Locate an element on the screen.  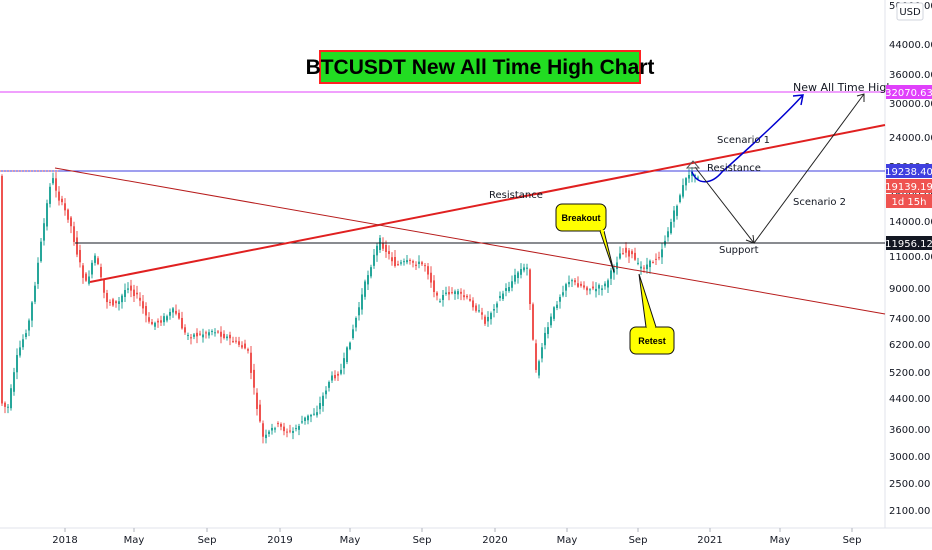
currency-button: USD is located at coordinates (910, 11).